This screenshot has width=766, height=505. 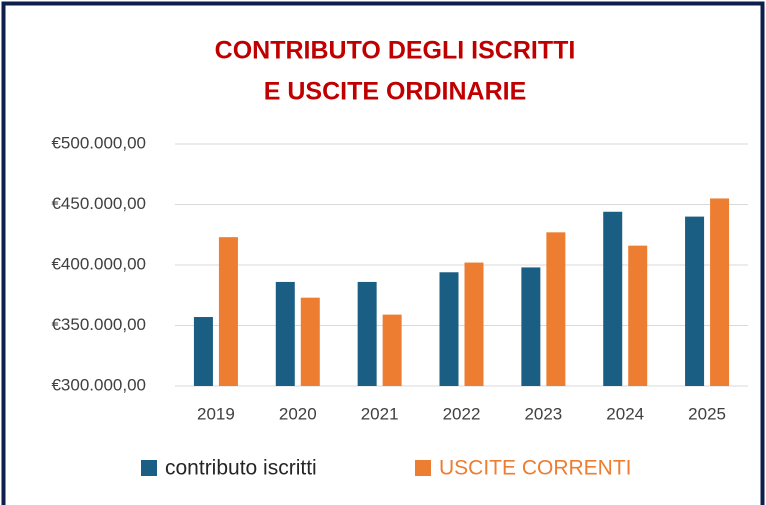 What do you see at coordinates (462, 413) in the screenshot?
I see `x-tick-label: 2022` at bounding box center [462, 413].